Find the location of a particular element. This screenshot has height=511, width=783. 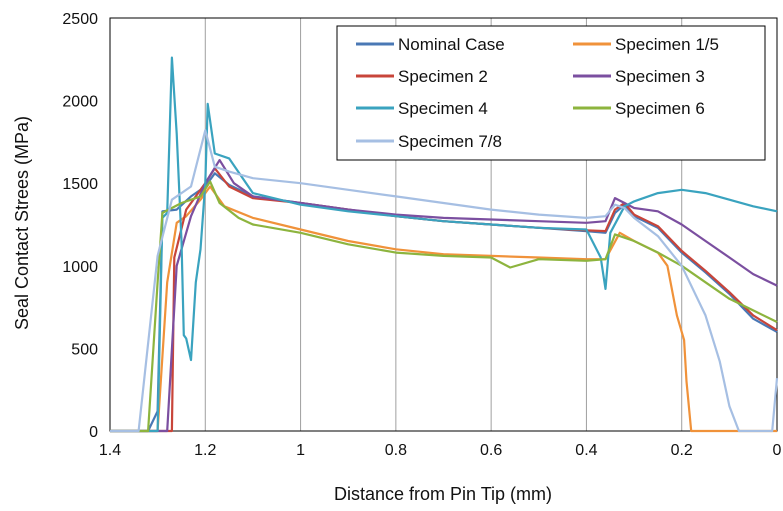

y-tick-label: 500 is located at coordinates (84, 349).